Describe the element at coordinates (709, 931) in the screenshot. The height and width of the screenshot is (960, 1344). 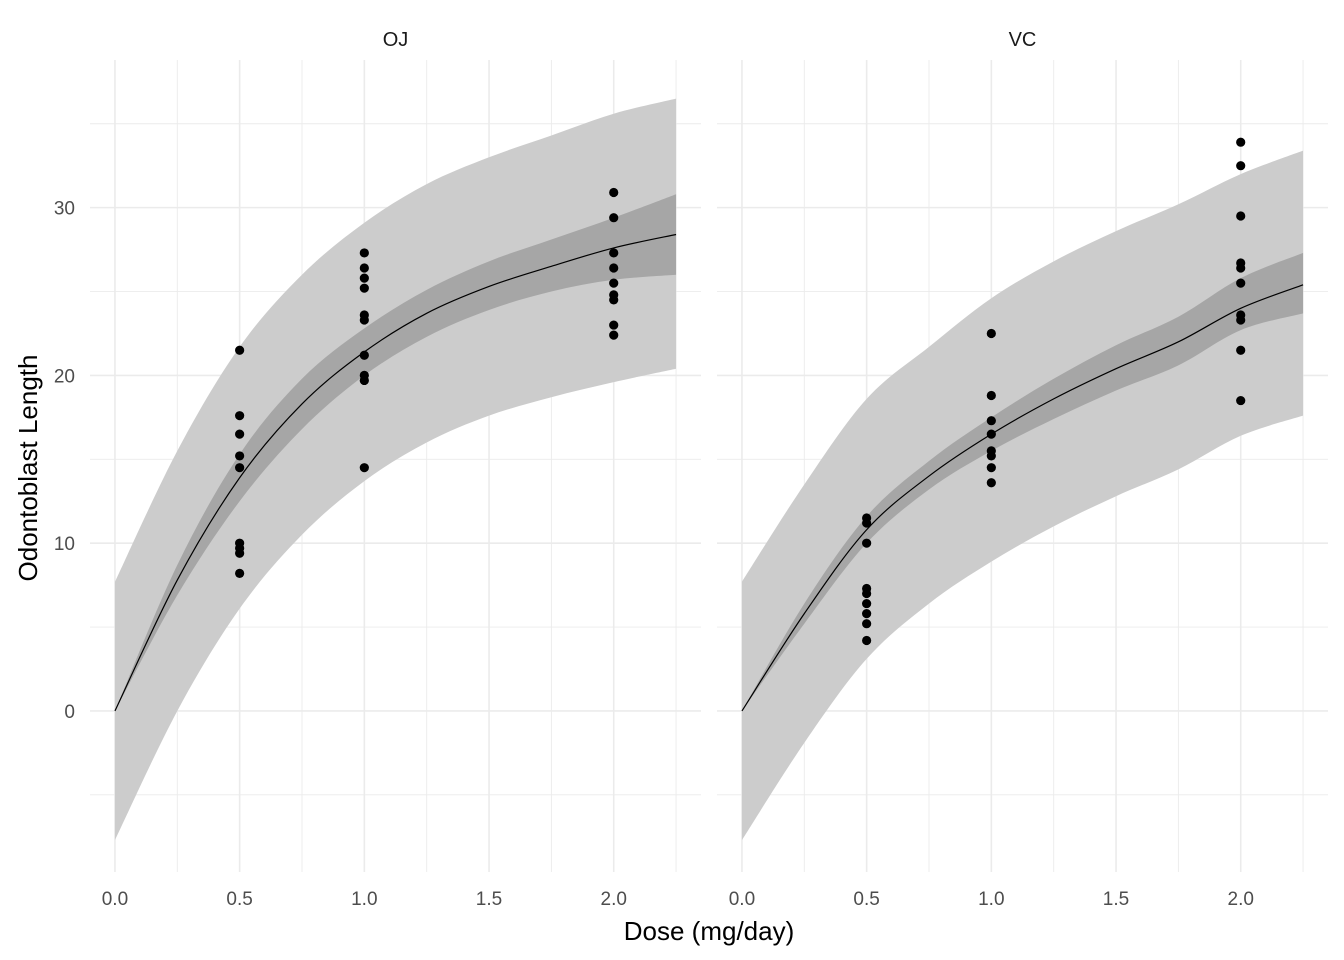
I see `x-axis-title: Dose (mg/day)` at that location.